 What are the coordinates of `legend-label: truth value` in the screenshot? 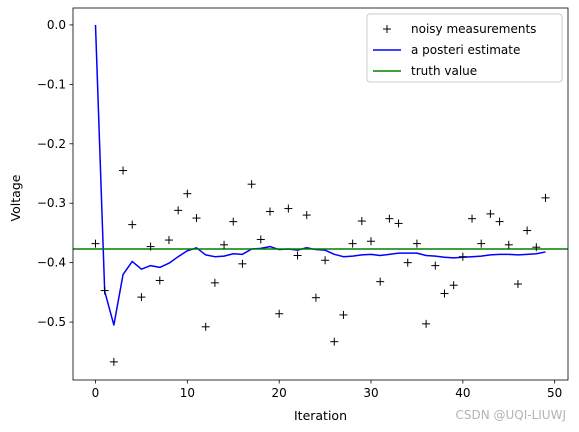 It's located at (444, 71).